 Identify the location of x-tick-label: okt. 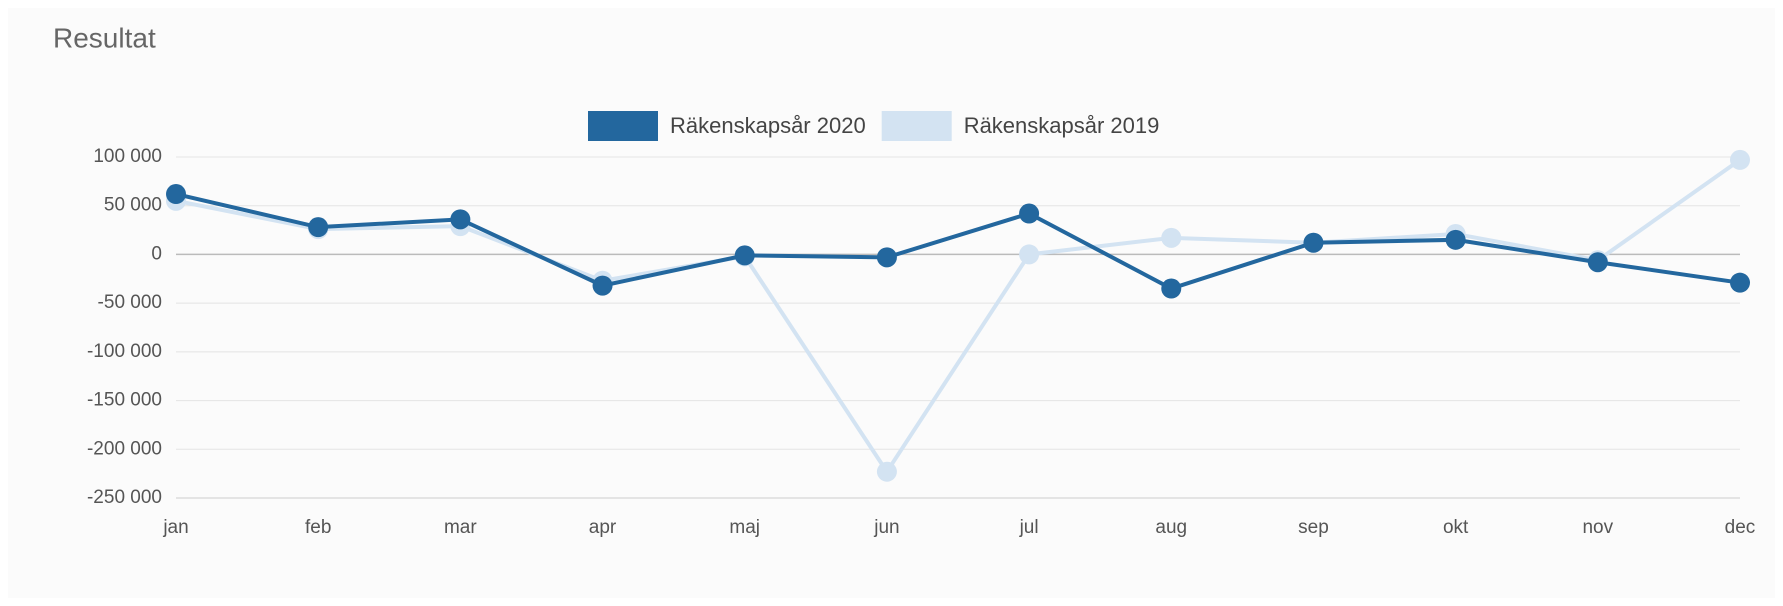
(1456, 527).